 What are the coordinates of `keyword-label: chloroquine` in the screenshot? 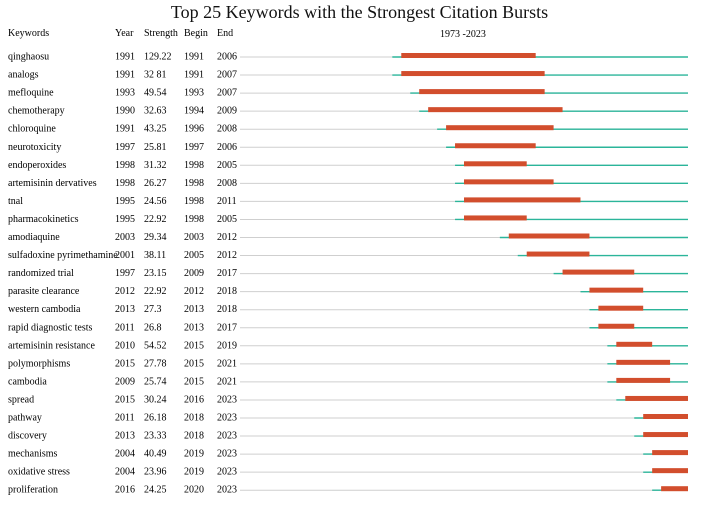 It's located at (32, 129).